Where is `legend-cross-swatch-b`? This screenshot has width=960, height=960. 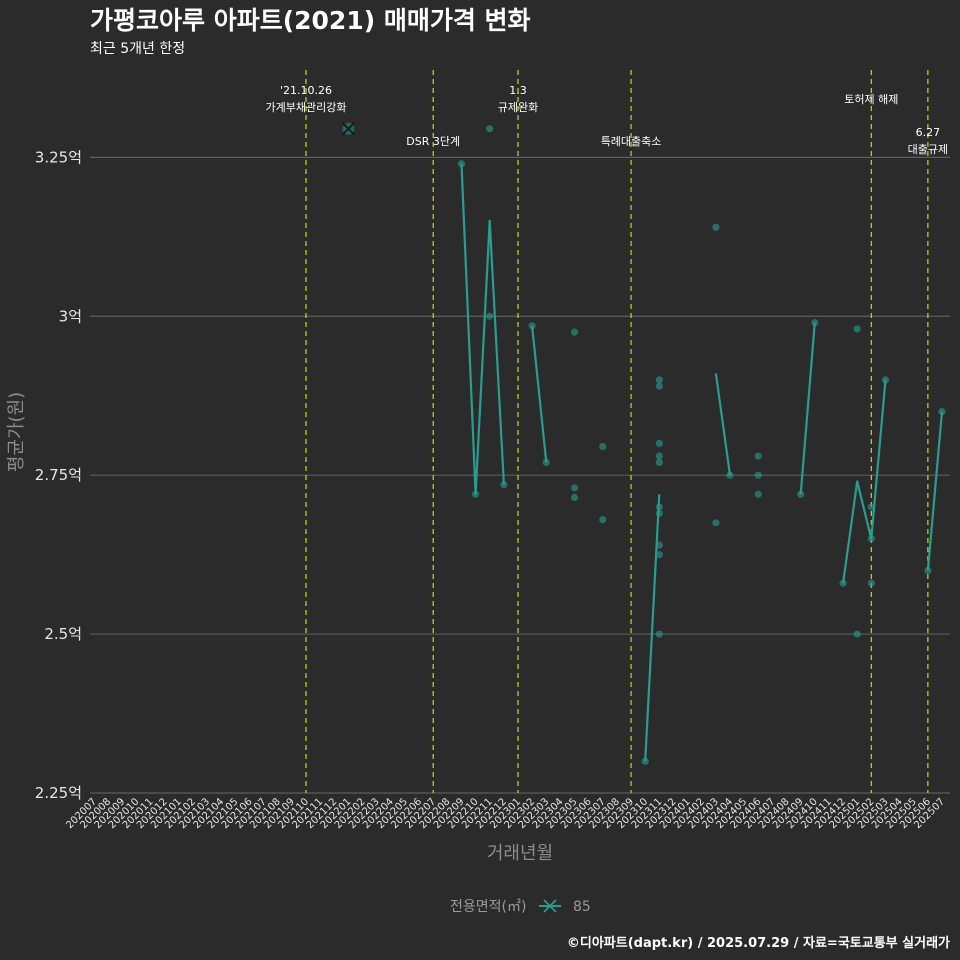
legend-cross-swatch-b is located at coordinates (550, 906).